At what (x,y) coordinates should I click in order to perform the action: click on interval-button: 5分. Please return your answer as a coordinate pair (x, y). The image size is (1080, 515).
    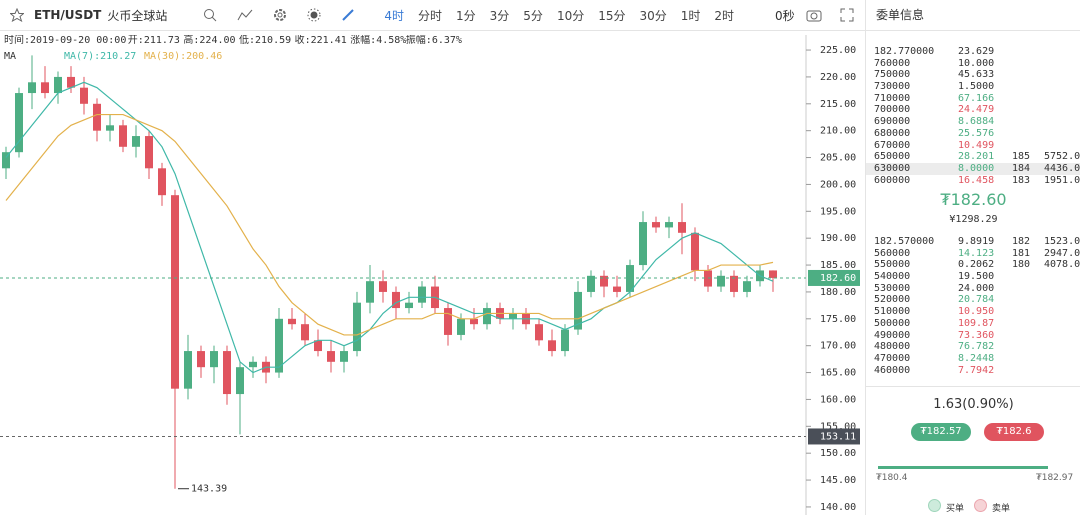
    Looking at the image, I should click on (533, 15).